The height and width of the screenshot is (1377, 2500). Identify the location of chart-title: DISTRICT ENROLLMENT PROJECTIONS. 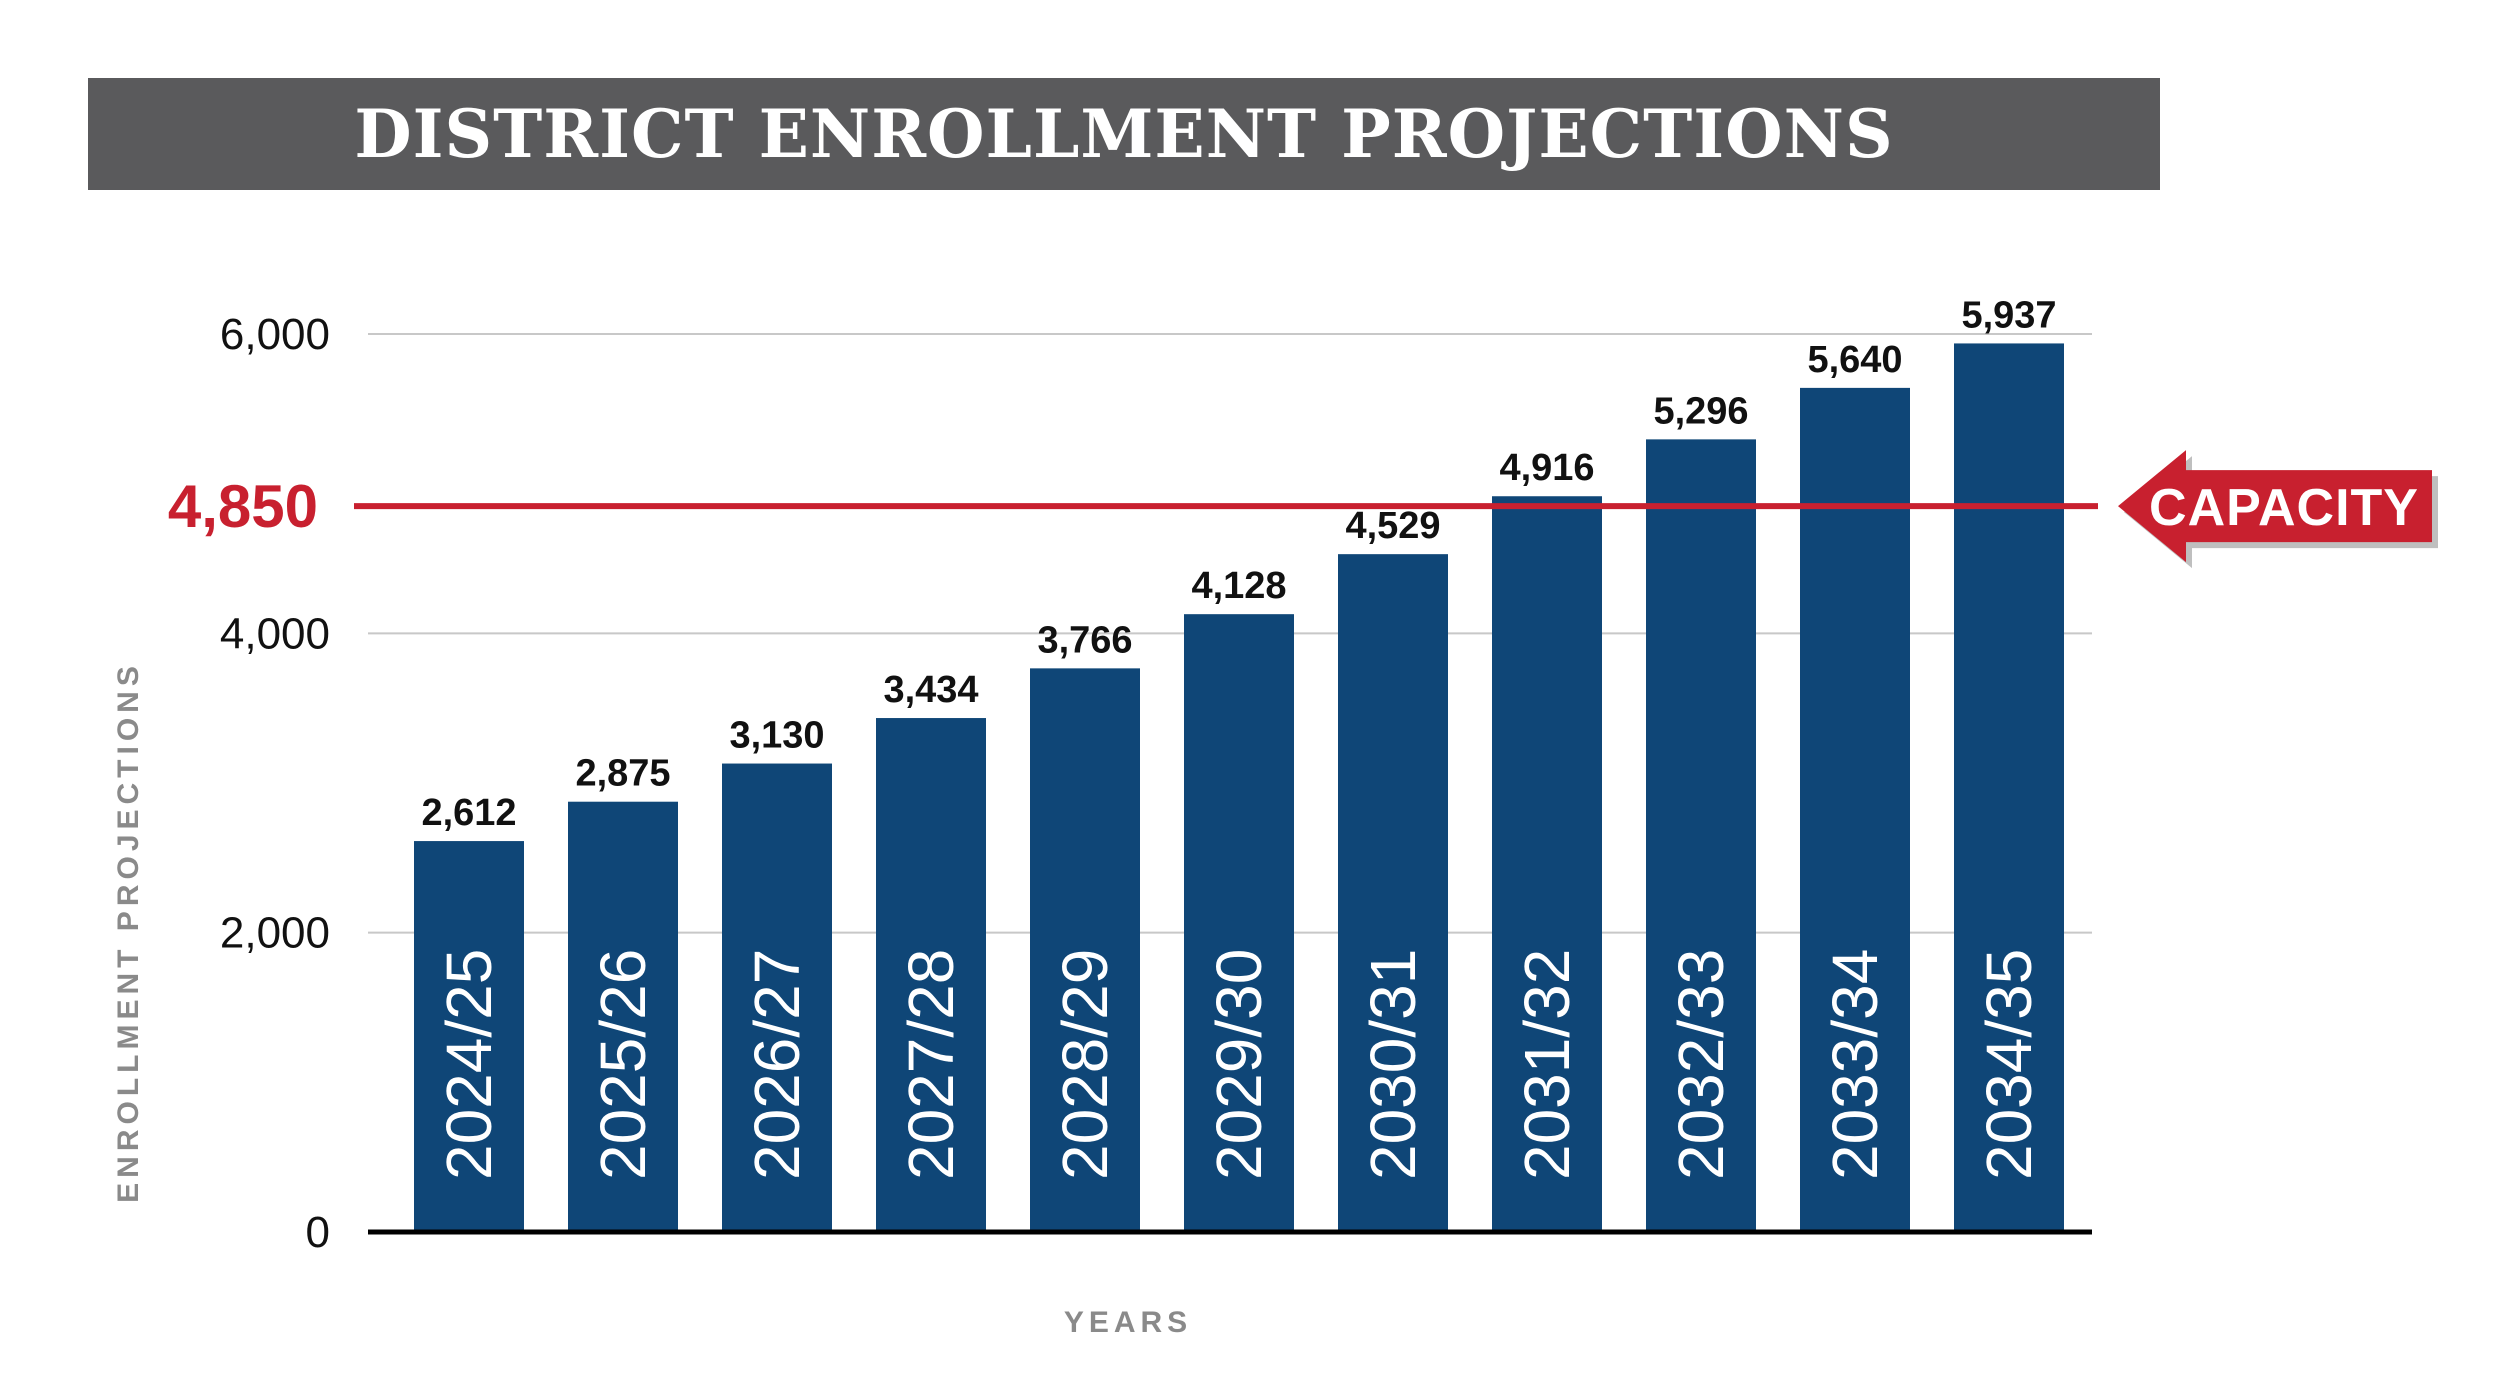
(1124, 134).